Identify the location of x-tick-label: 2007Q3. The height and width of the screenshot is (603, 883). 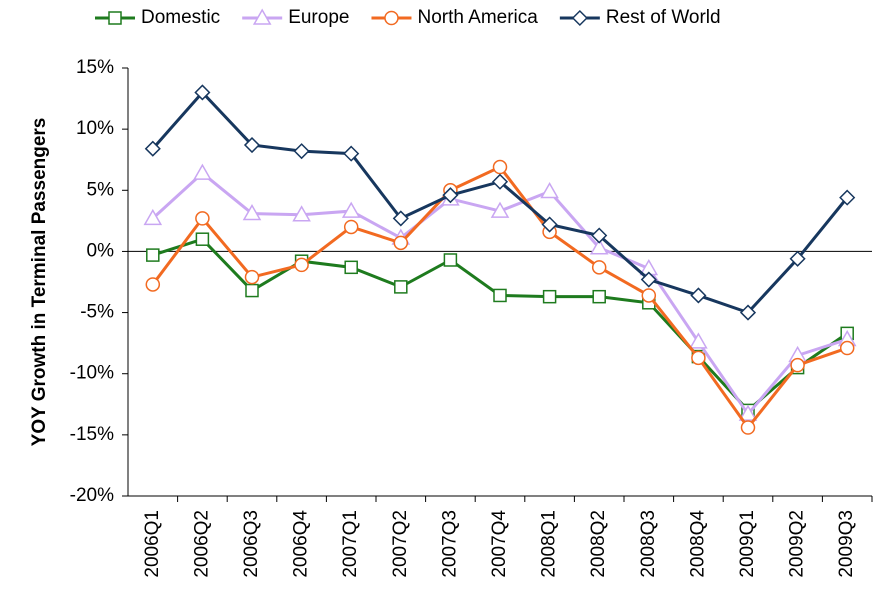
(449, 544).